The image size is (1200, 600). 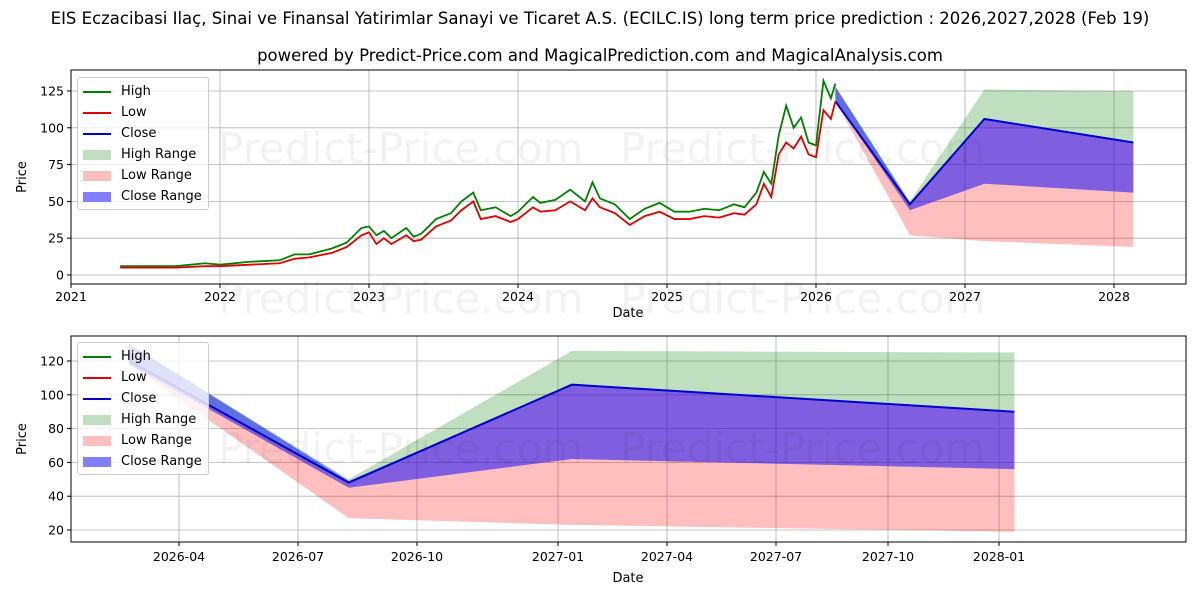 What do you see at coordinates (888, 556) in the screenshot?
I see `svg-text: 2027-10` at bounding box center [888, 556].